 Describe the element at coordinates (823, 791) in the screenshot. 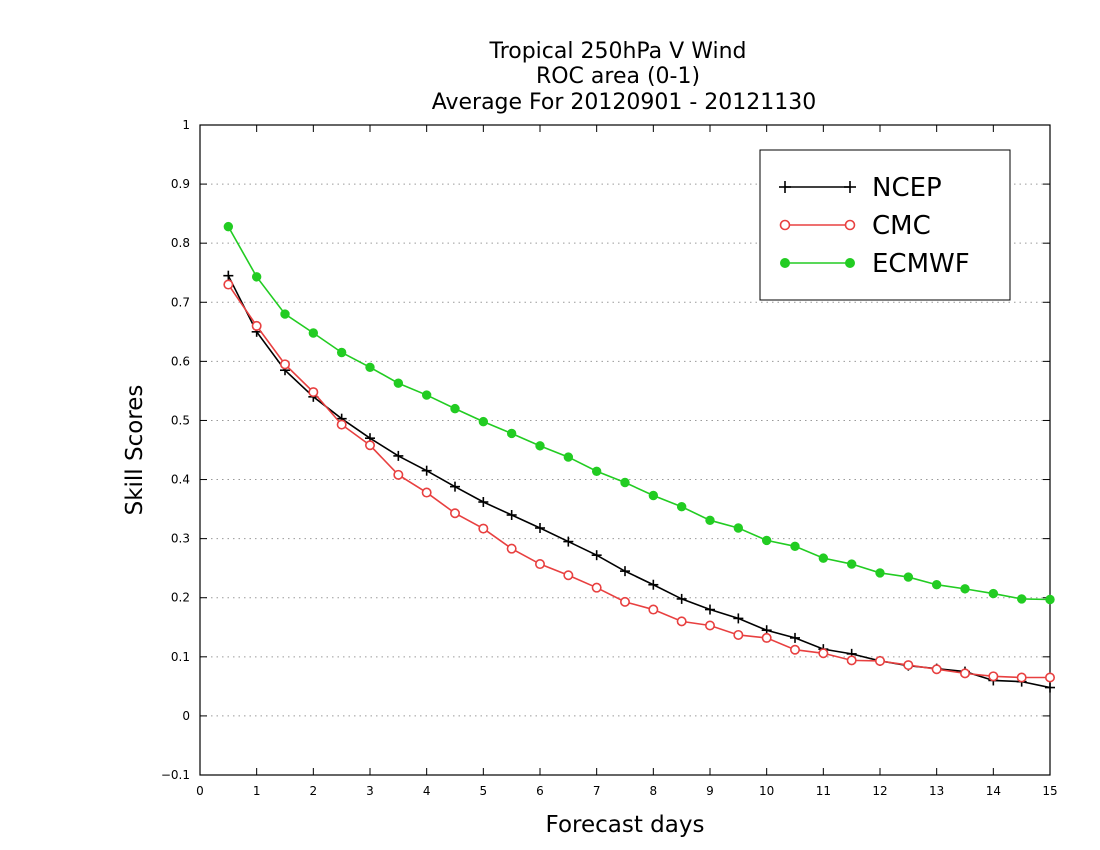

I see `x-tick-label: 11` at that location.